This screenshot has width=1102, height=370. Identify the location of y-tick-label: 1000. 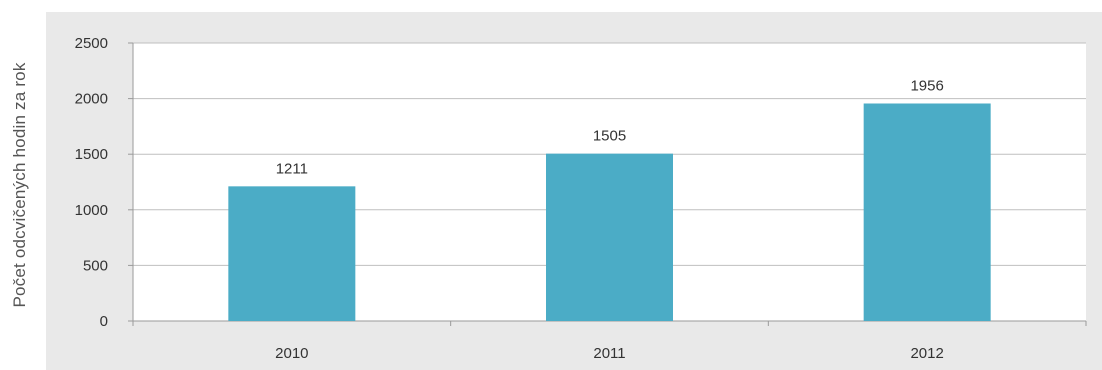
(91, 210).